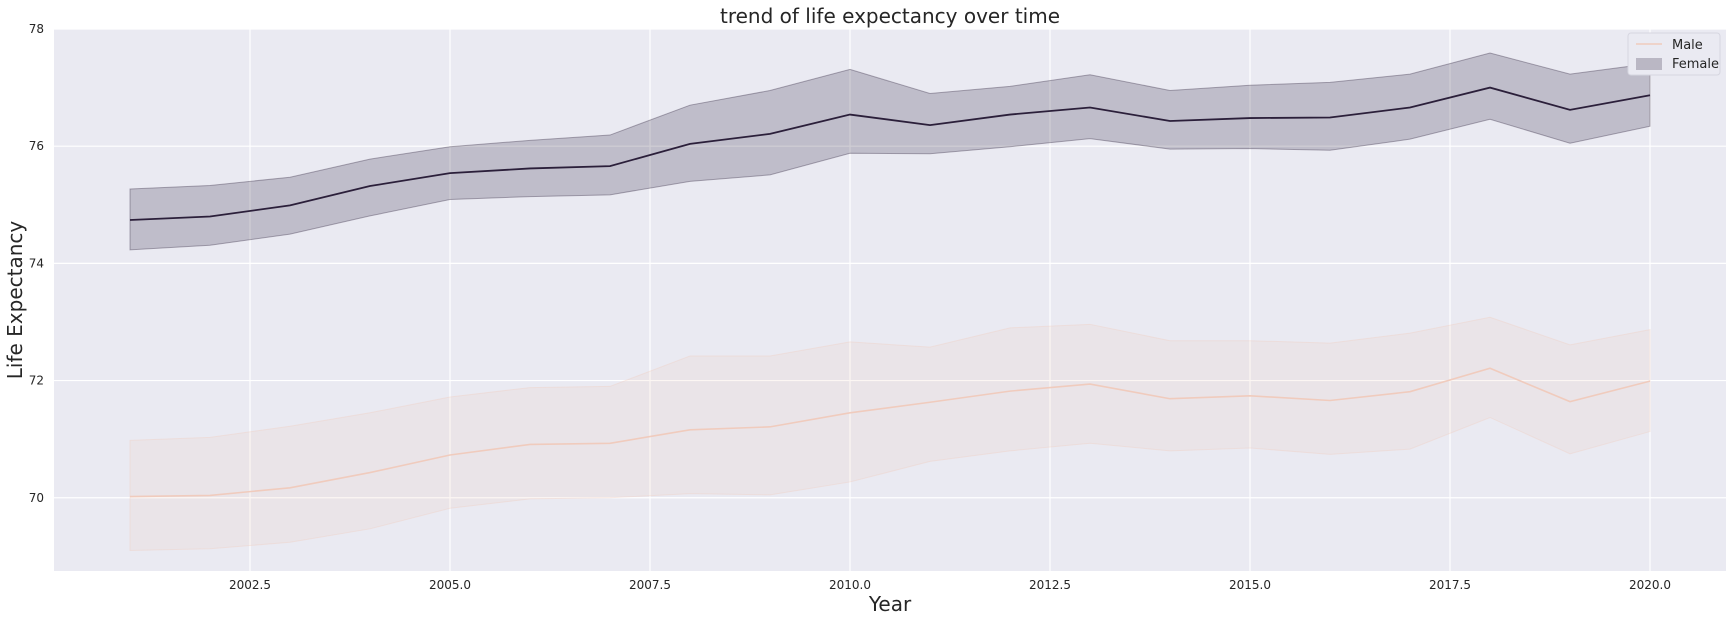 The width and height of the screenshot is (1734, 621). Describe the element at coordinates (1250, 585) in the screenshot. I see `x-tick-label: 2015.0` at that location.